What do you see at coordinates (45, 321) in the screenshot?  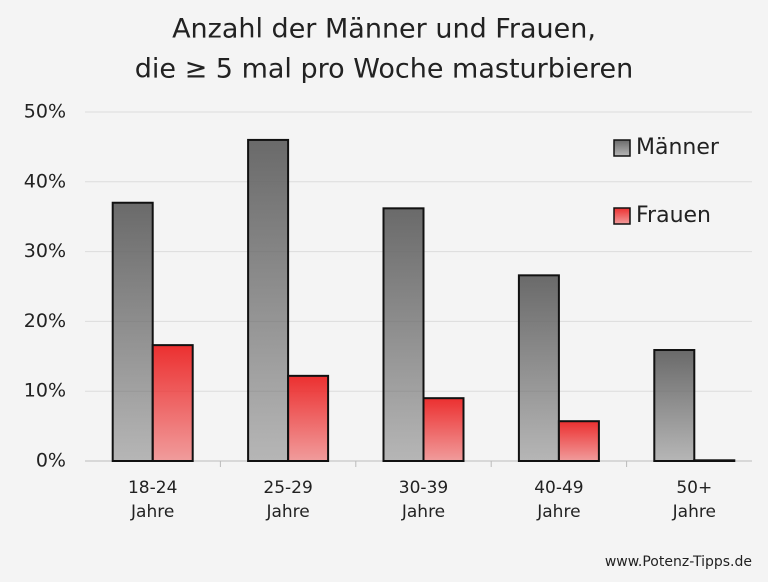 I see `y-tick-label: 20%` at bounding box center [45, 321].